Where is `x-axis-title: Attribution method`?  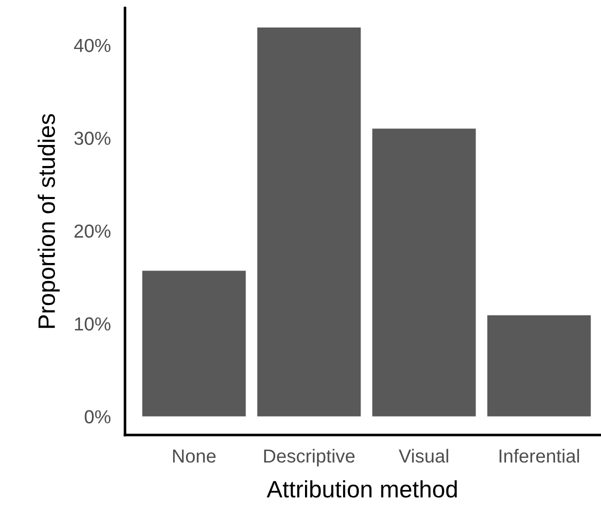
x-axis-title: Attribution method is located at coordinates (361, 489).